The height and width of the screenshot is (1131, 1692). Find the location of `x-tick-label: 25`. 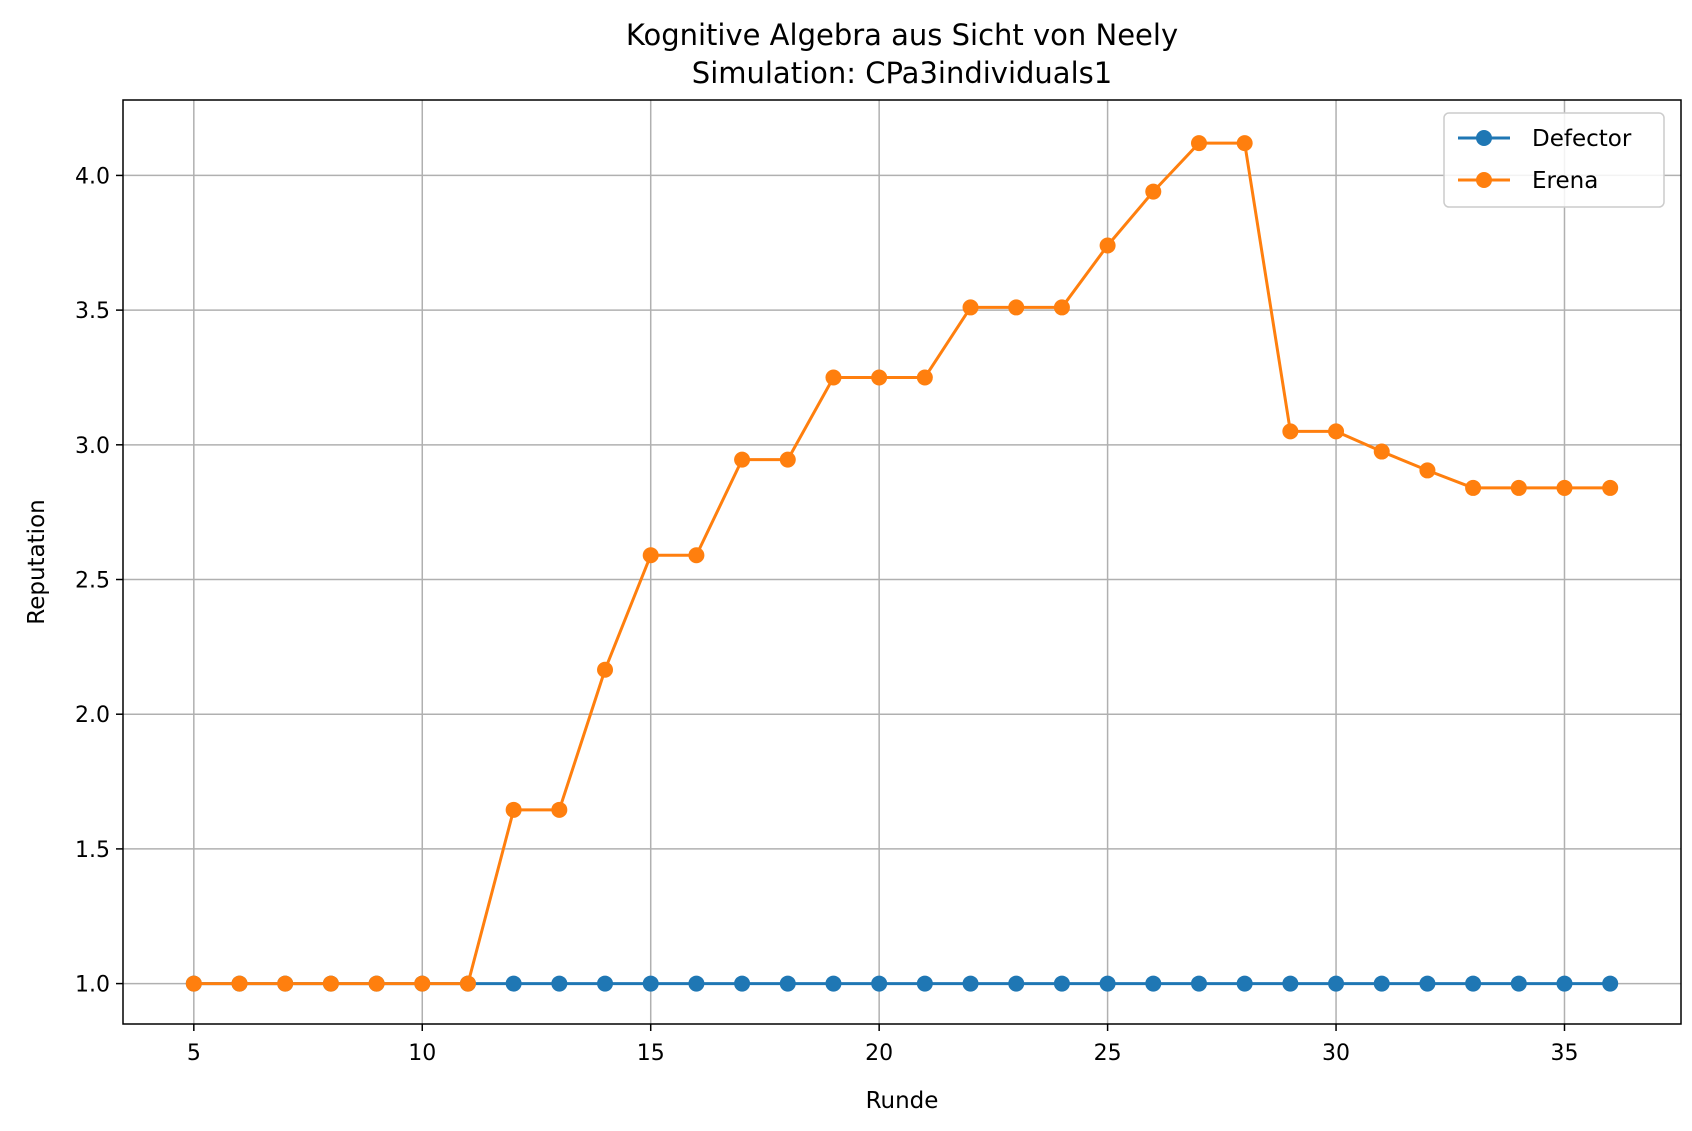

x-tick-label: 25 is located at coordinates (1108, 1053).